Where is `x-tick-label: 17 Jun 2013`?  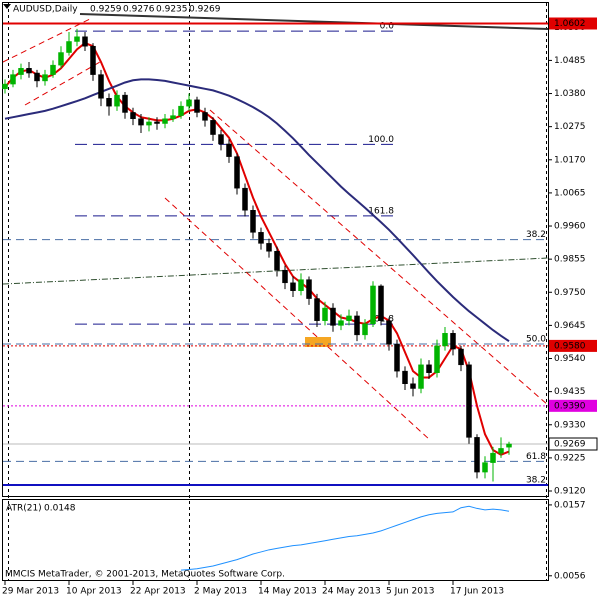 x-tick-label: 17 Jun 2013 is located at coordinates (477, 592).